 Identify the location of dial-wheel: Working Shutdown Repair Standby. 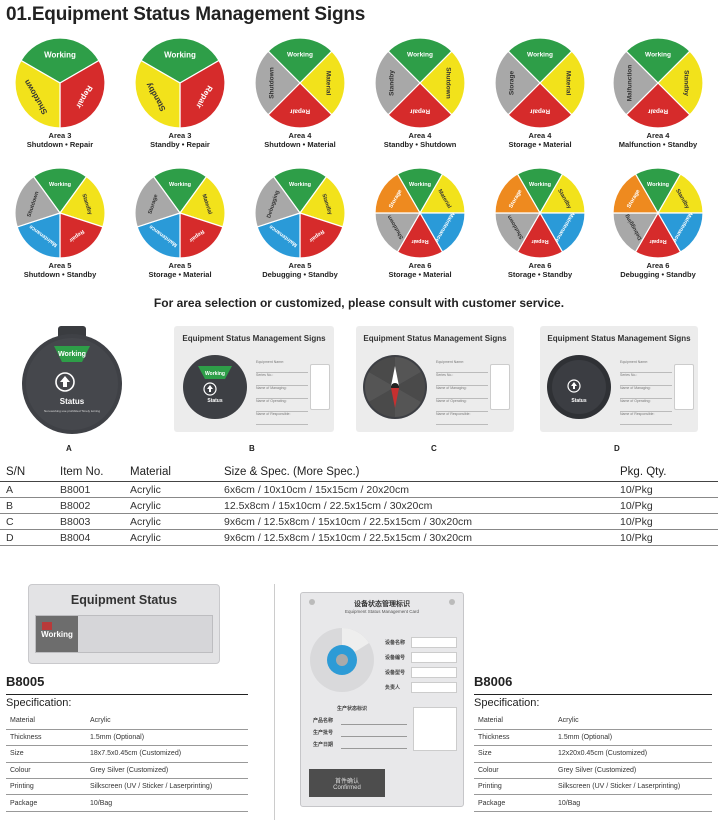
(420, 83).